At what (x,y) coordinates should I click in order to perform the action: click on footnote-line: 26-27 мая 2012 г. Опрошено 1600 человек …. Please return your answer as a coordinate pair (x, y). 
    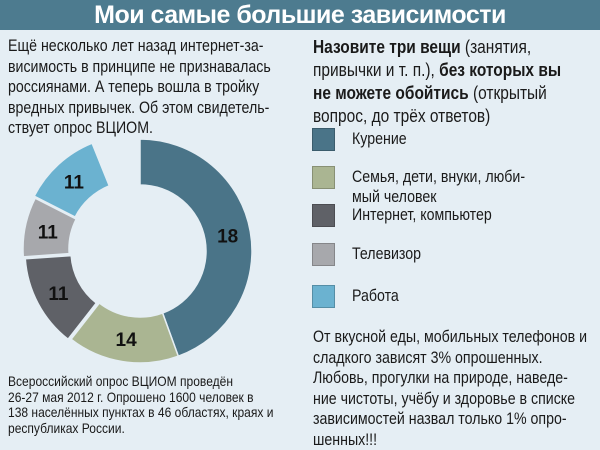
    Looking at the image, I should click on (140, 398).